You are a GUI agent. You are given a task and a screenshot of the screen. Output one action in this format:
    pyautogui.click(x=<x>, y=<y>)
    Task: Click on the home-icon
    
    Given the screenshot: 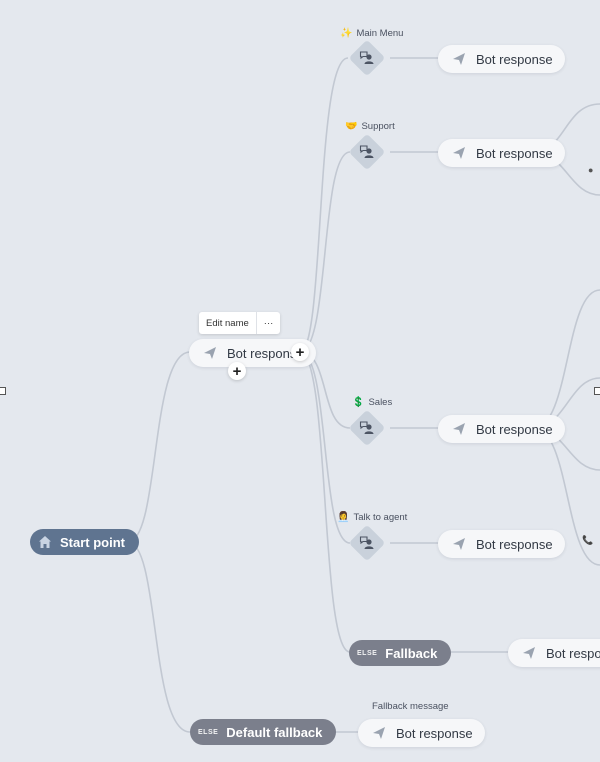 What is the action you would take?
    pyautogui.click(x=45, y=542)
    